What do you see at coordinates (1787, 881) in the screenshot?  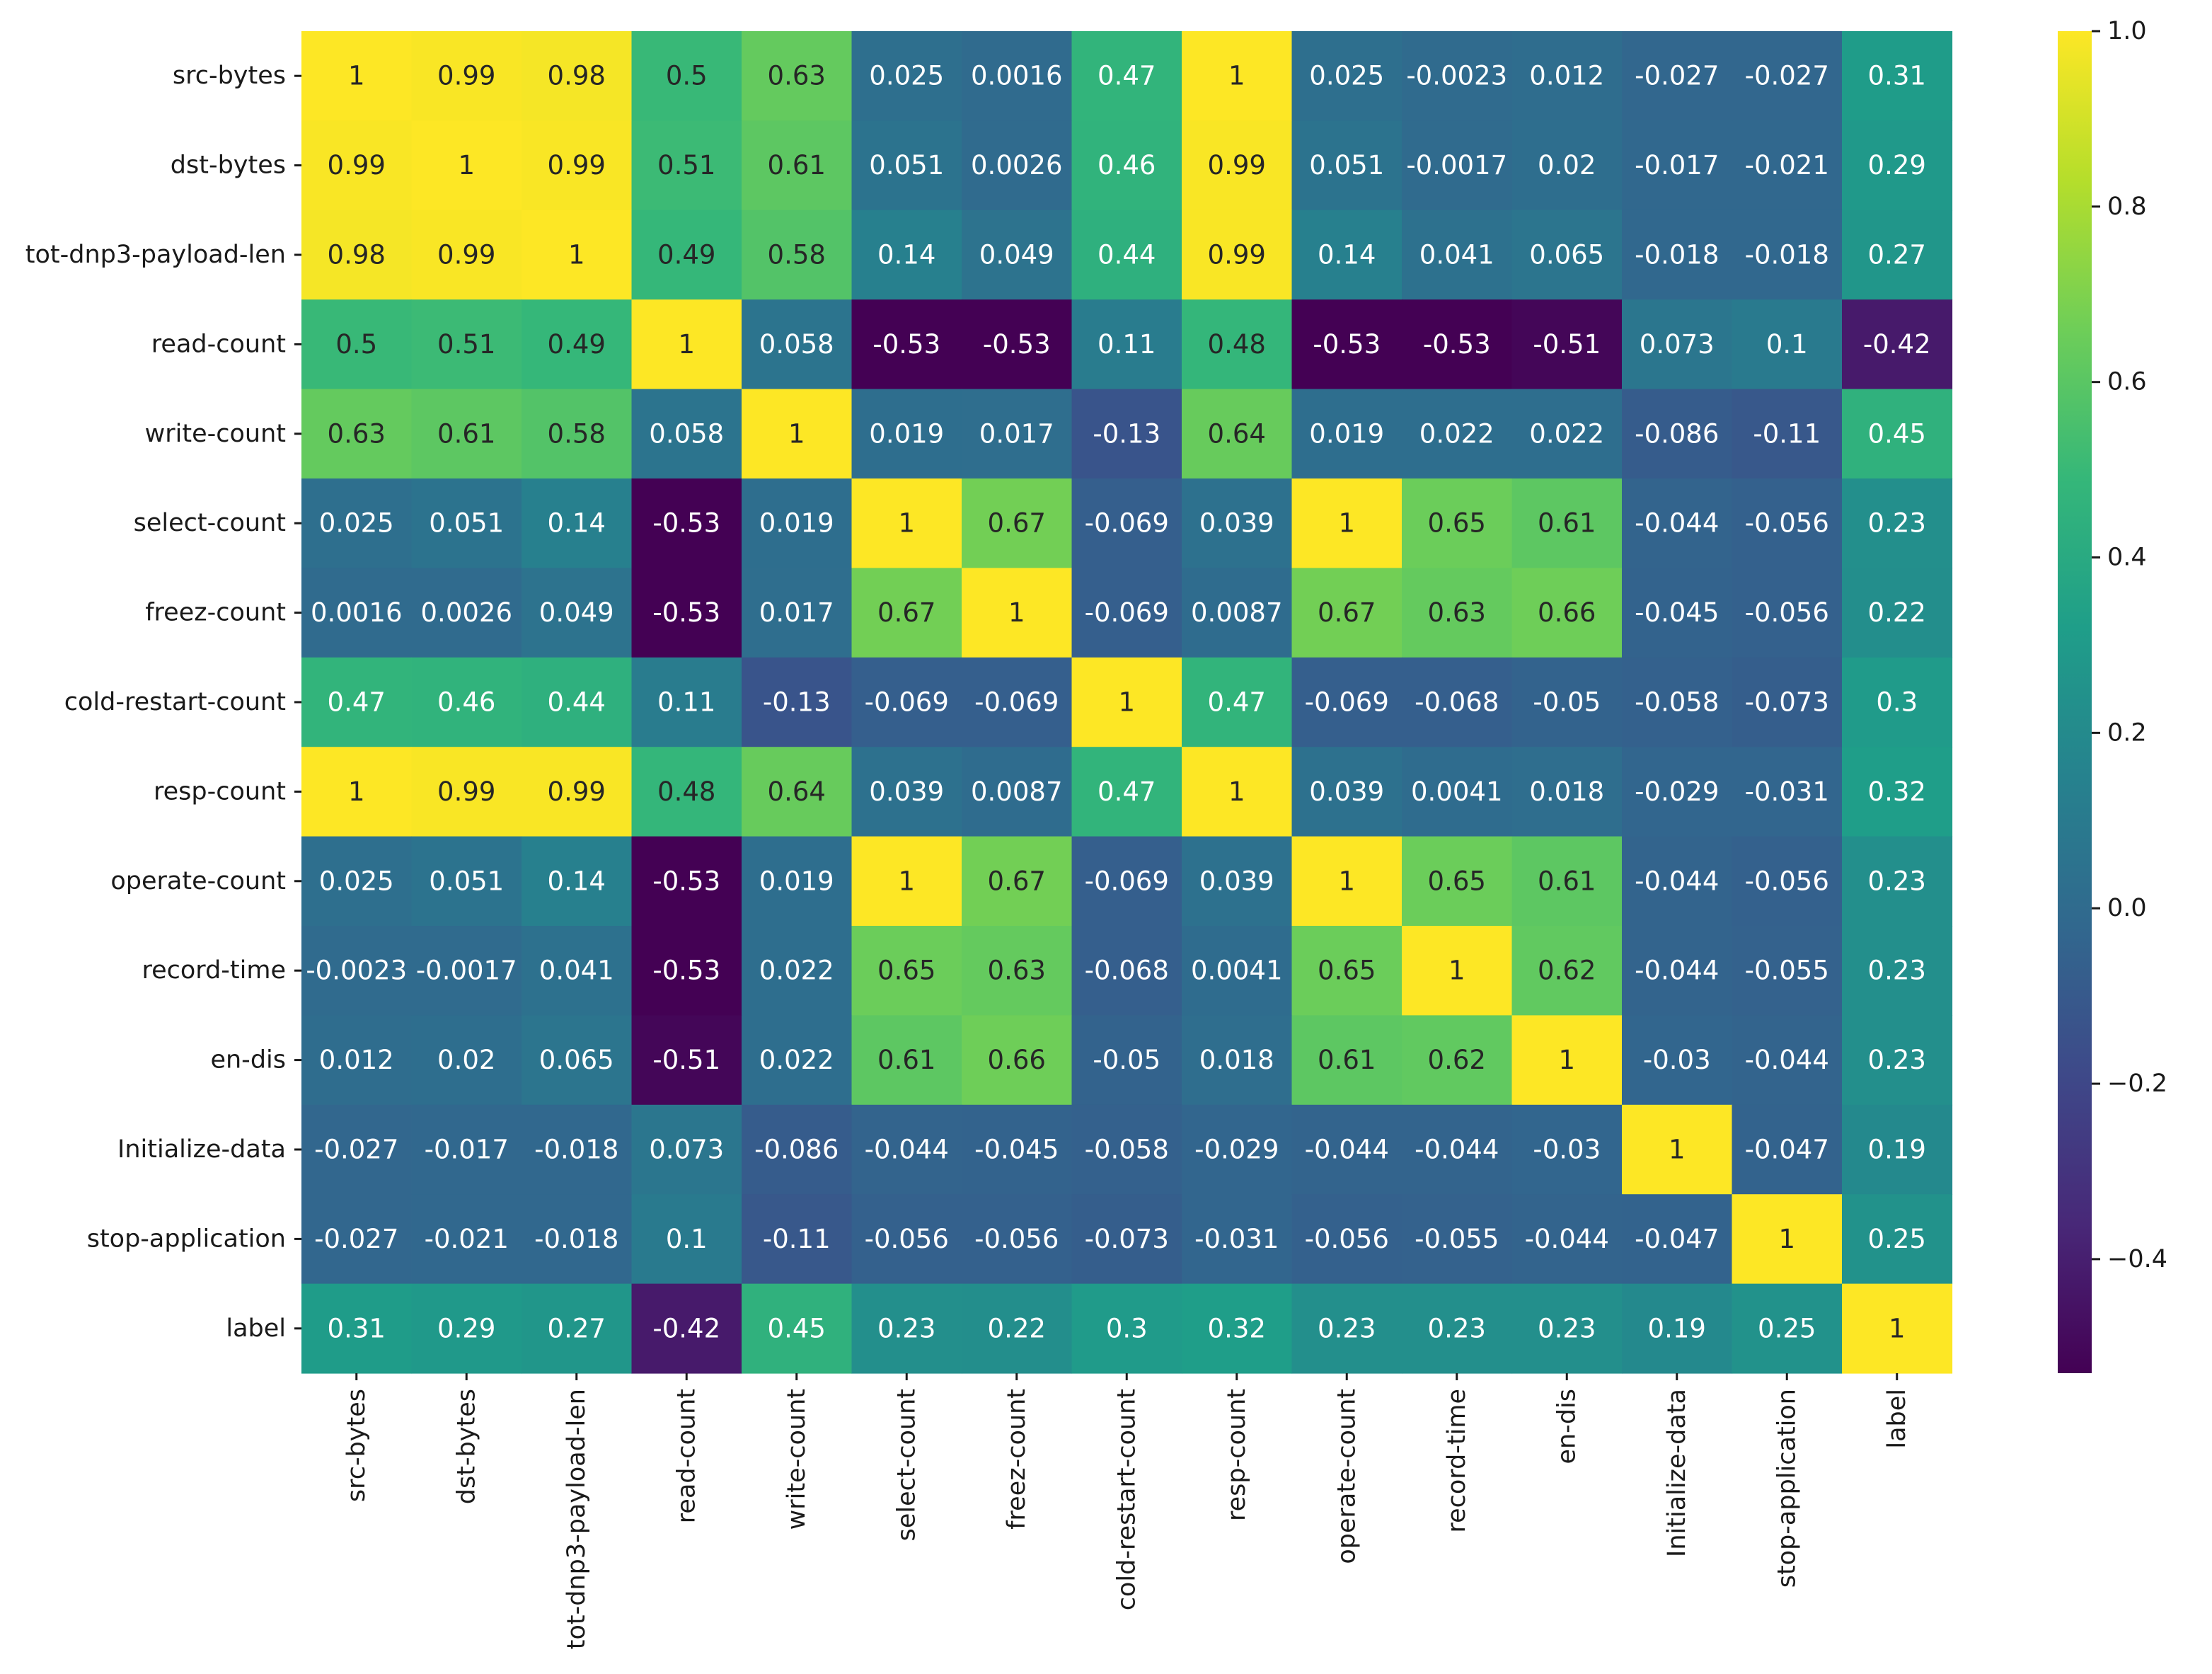 I see `cell-value-label: -0.056` at bounding box center [1787, 881].